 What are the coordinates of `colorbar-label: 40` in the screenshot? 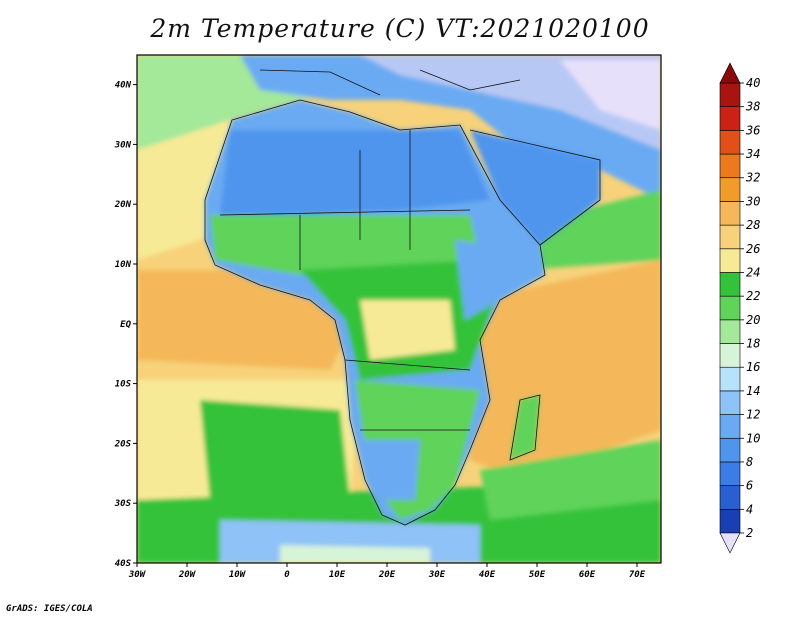 It's located at (753, 83).